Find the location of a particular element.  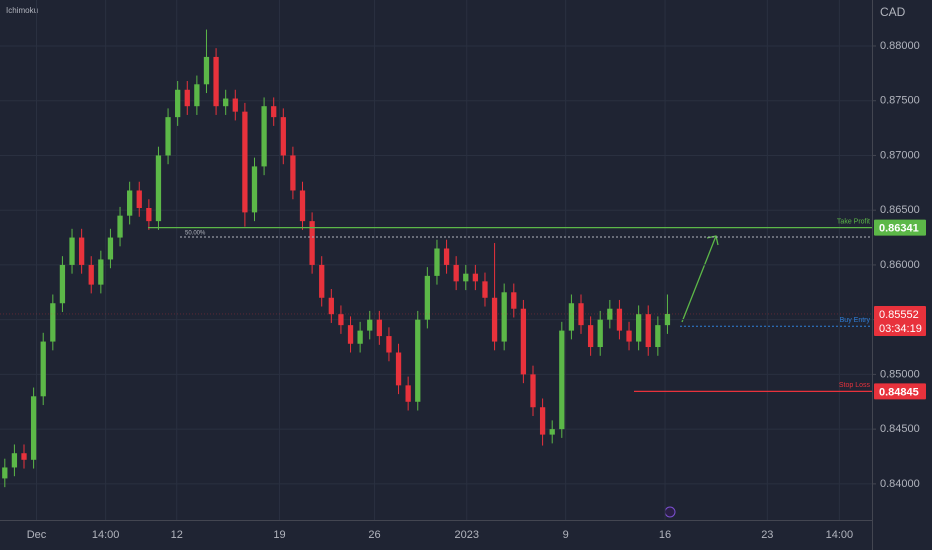

y-tick-label: 0.86000 is located at coordinates (900, 265).